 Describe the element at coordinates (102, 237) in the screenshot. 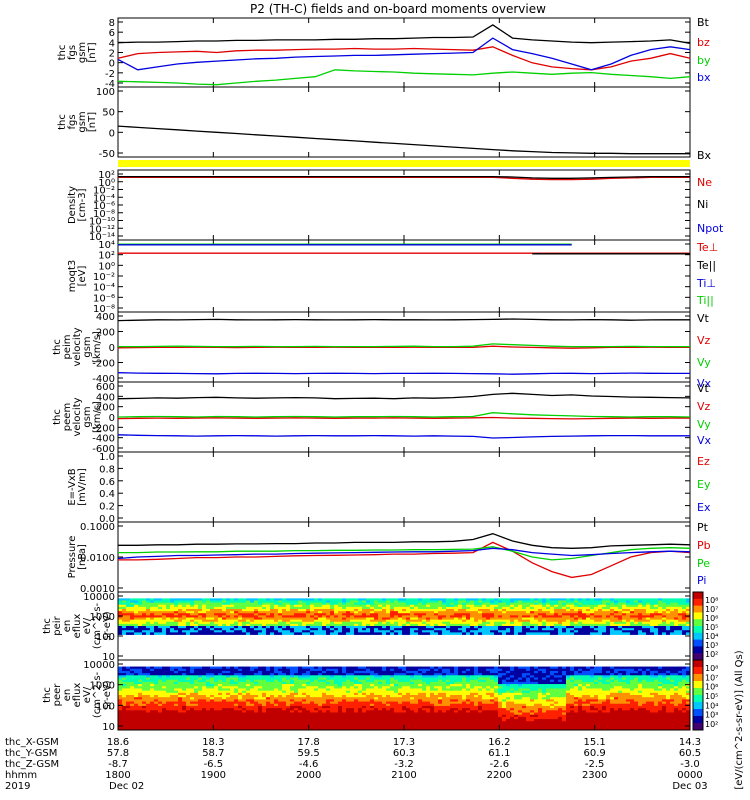

I see `y-tick-label: 10⁻¹⁴` at that location.